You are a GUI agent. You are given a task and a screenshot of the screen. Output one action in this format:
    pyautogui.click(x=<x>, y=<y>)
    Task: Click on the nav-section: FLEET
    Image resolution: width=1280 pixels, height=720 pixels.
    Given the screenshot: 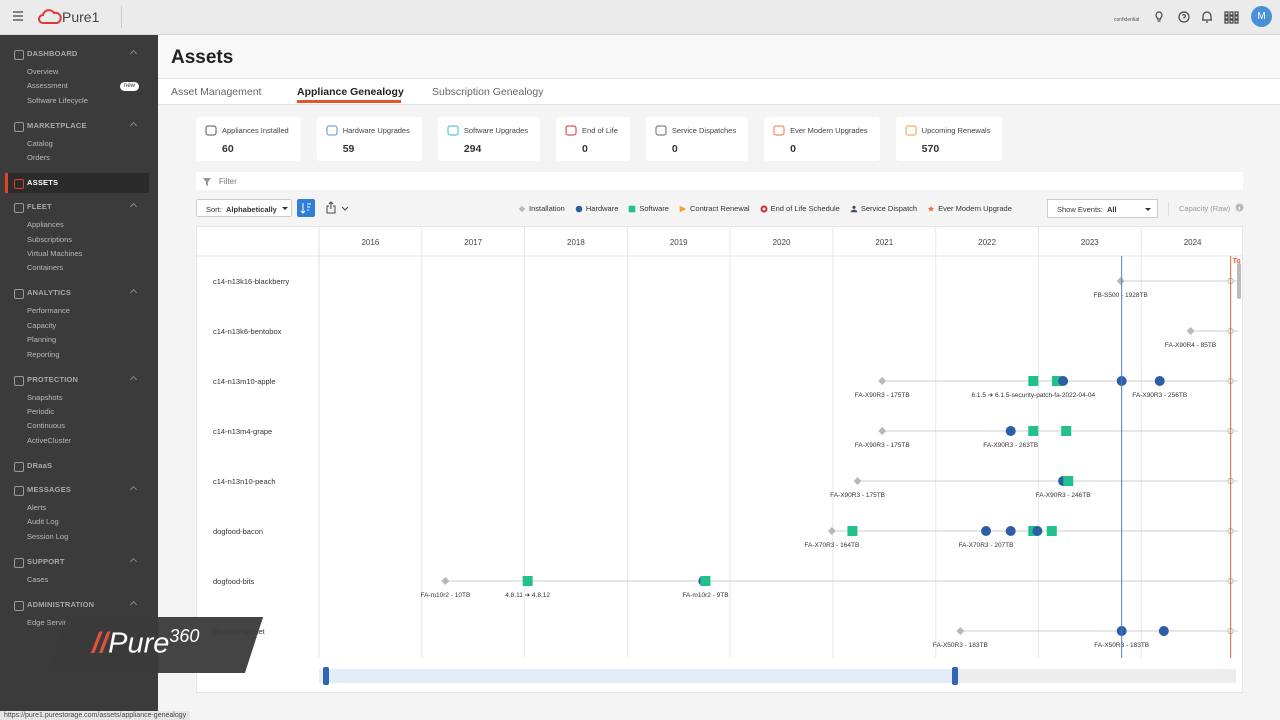 What is the action you would take?
    pyautogui.click(x=39, y=207)
    